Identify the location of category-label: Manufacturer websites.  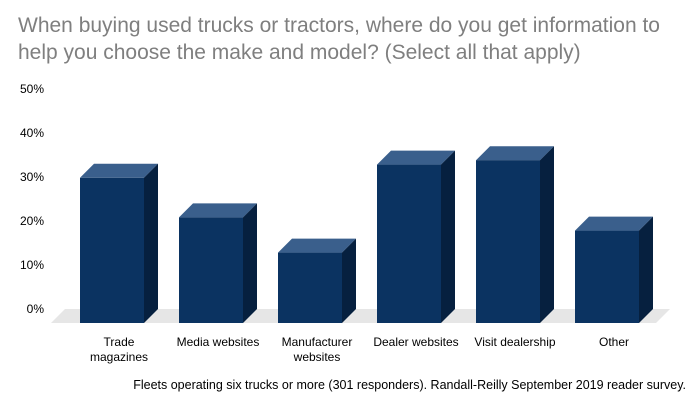
(317, 349).